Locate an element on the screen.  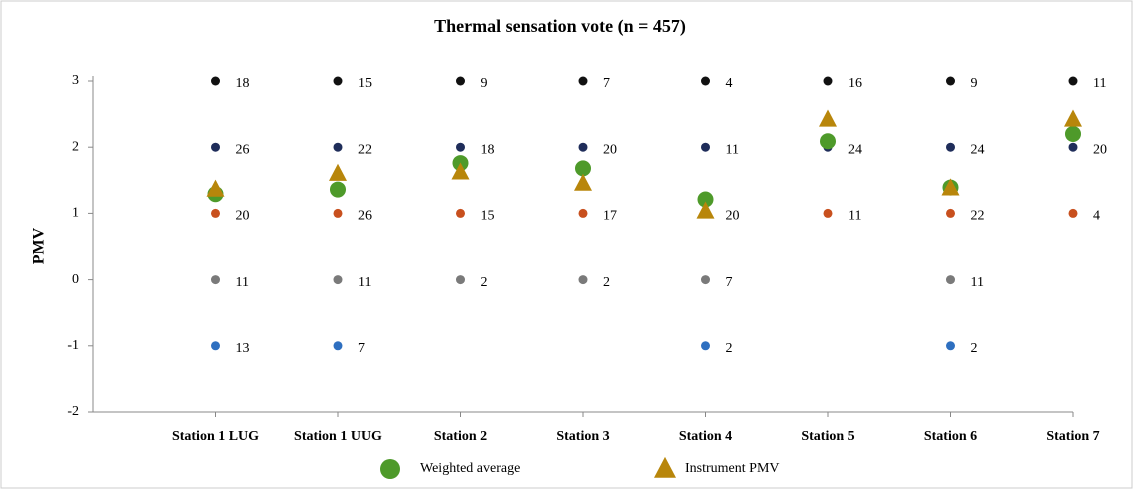
x-tick-label: Station 5 is located at coordinates (827, 436).